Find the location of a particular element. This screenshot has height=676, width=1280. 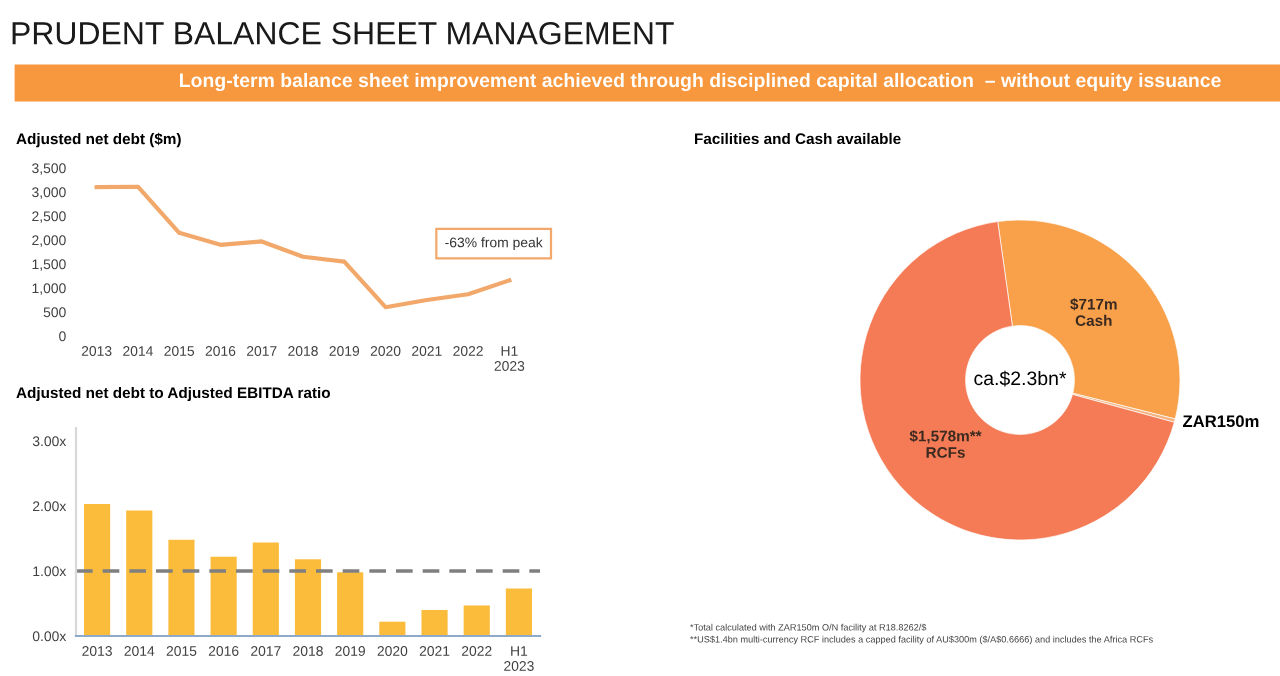

slice-label: ZAR150m is located at coordinates (1220, 421).